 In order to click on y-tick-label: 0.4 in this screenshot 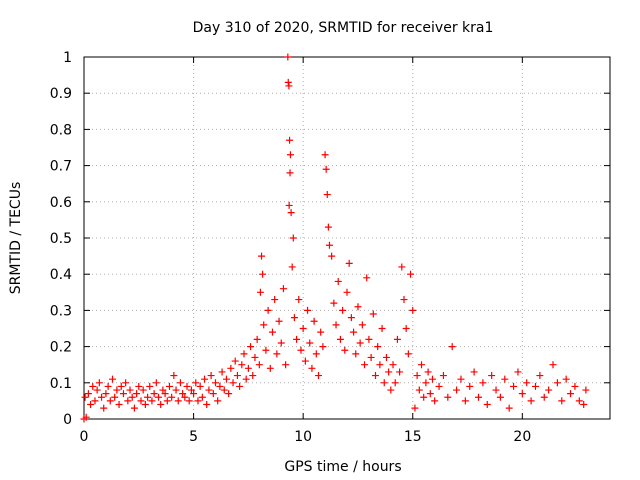, I will do `click(61, 275)`.